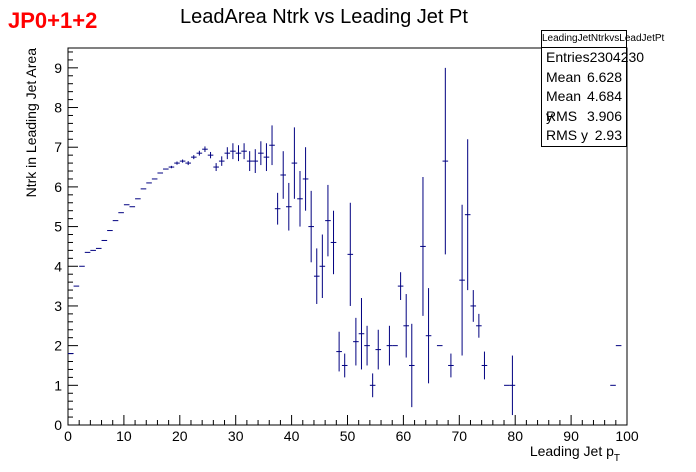 This screenshot has height=472, width=696. What do you see at coordinates (564, 76) in the screenshot?
I see `stats-label: Mean` at bounding box center [564, 76].